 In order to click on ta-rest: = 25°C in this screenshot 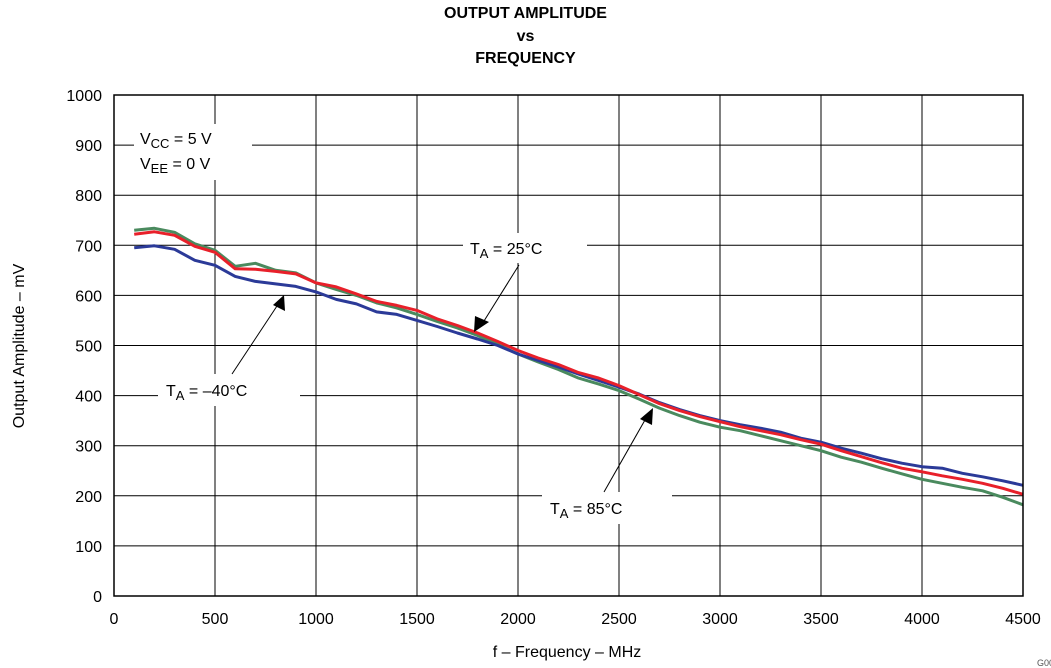, I will do `click(515, 249)`.